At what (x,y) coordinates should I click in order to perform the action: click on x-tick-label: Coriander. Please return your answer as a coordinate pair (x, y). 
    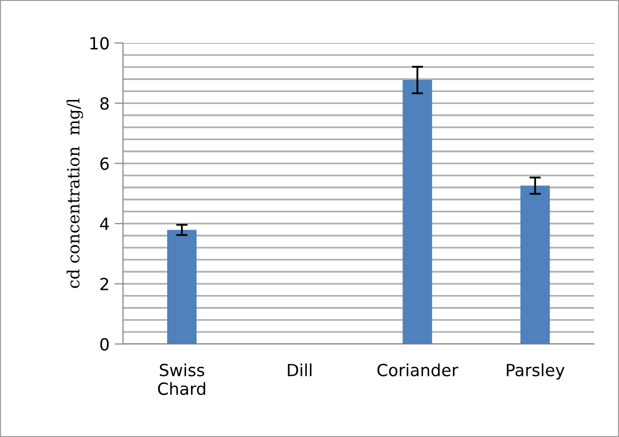
    Looking at the image, I should click on (417, 369).